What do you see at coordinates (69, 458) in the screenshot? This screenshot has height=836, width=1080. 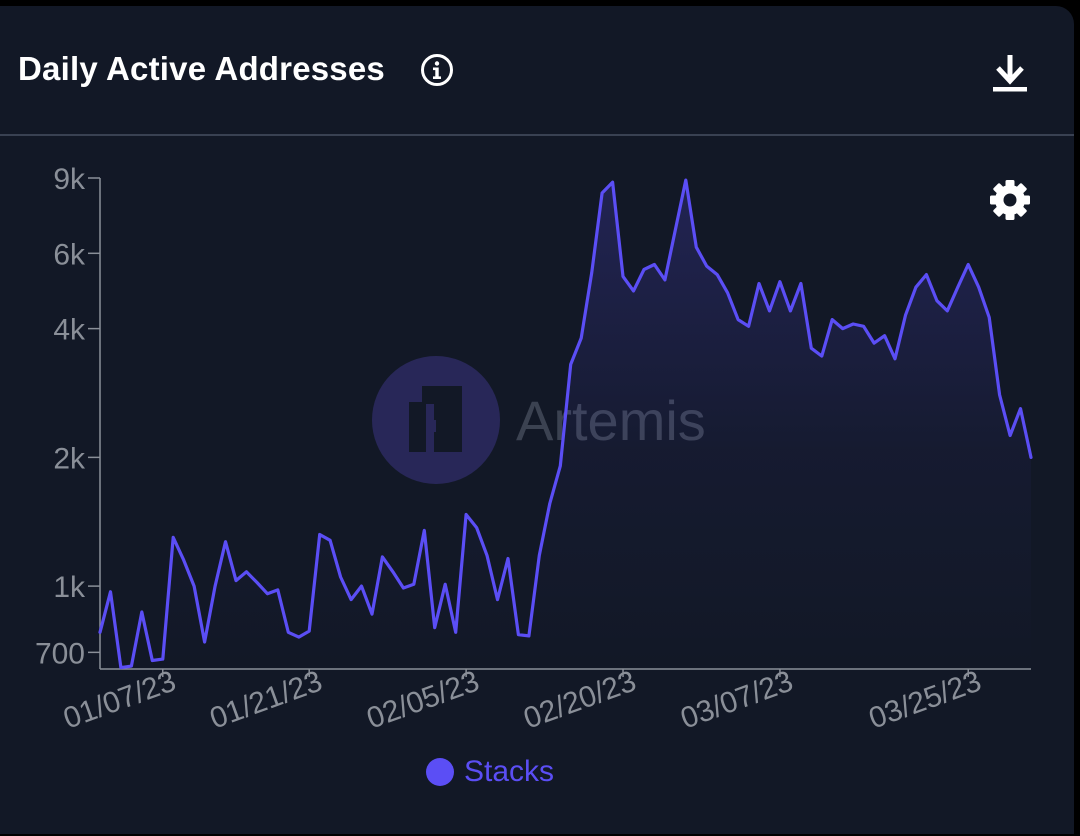 I see `y-tick-label: 2k` at bounding box center [69, 458].